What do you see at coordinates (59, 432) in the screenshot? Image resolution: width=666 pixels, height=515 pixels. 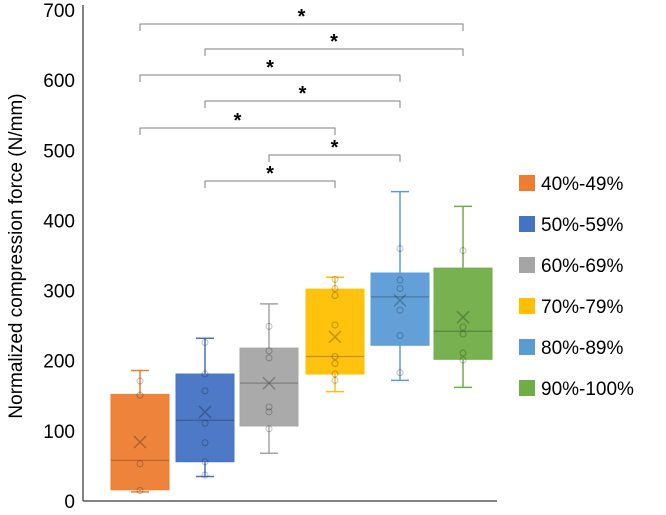 I see `y-tick-label: 100` at bounding box center [59, 432].